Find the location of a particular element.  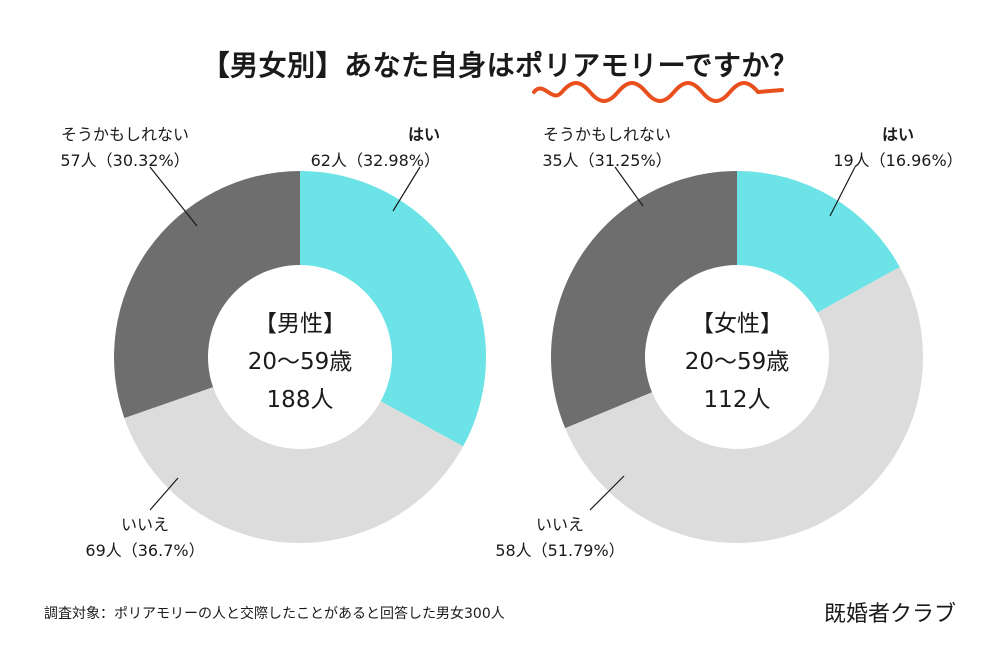

donut-0-center-label-1: 20〜59歳 is located at coordinates (300, 362).